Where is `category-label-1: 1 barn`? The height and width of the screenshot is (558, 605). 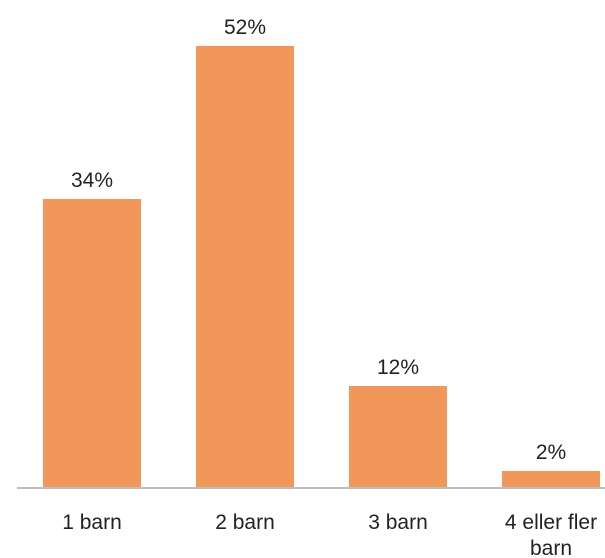
category-label-1: 1 barn is located at coordinates (92, 522).